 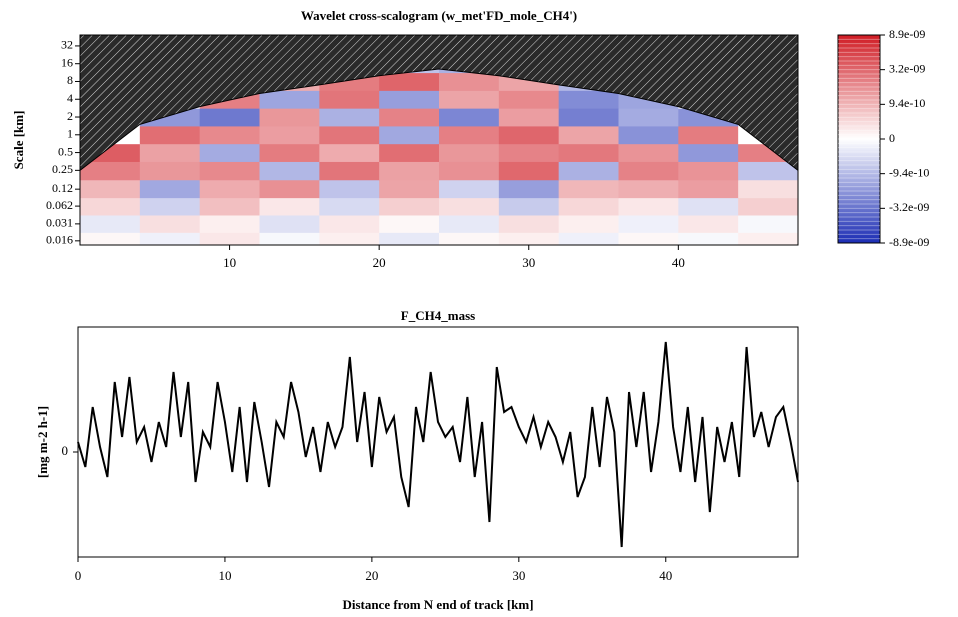 What do you see at coordinates (892, 138) in the screenshot?
I see `colorbar-tick-label: 0` at bounding box center [892, 138].